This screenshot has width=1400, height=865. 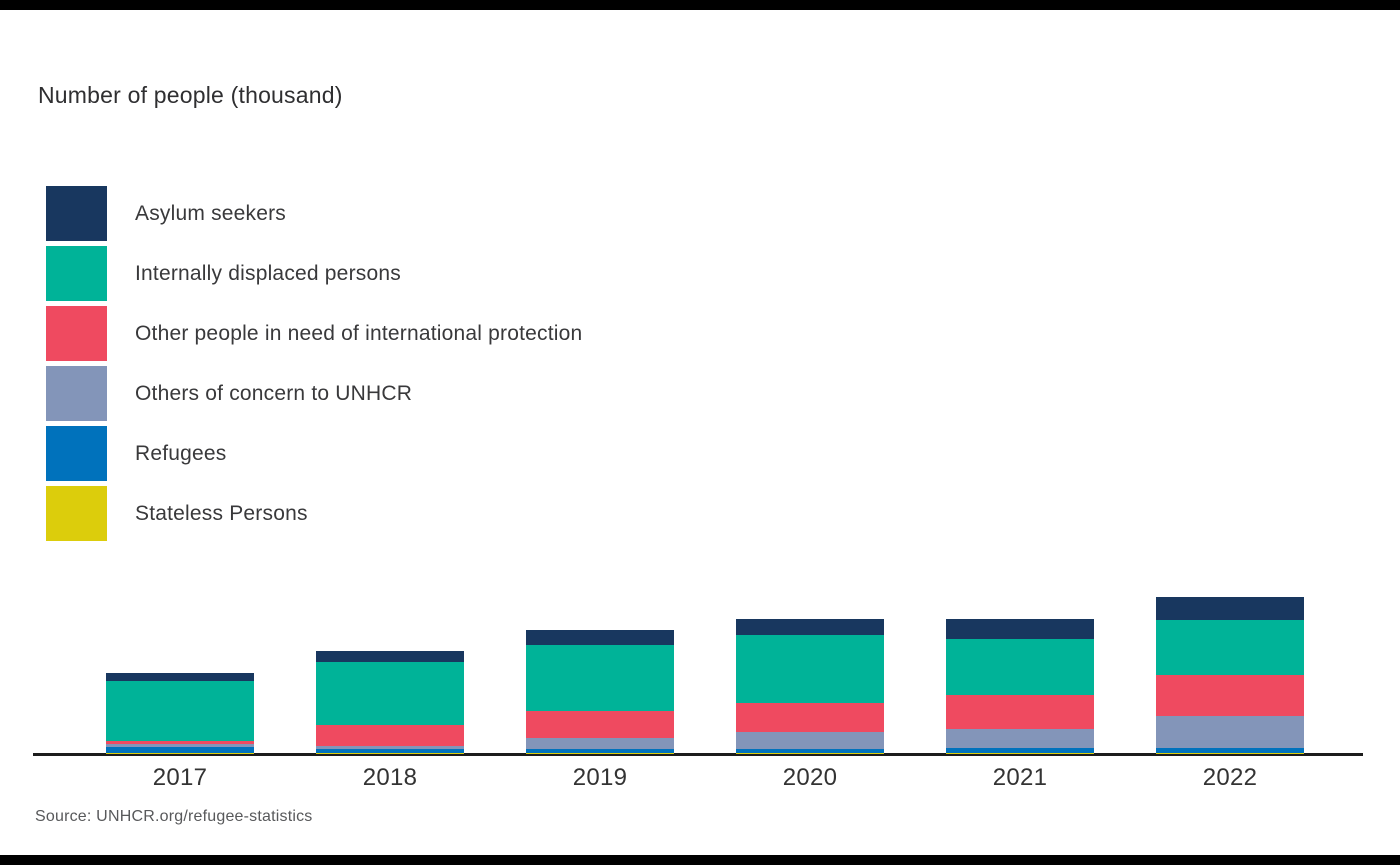 I want to click on x-axis-label-2021: 2021, so click(x=1020, y=777).